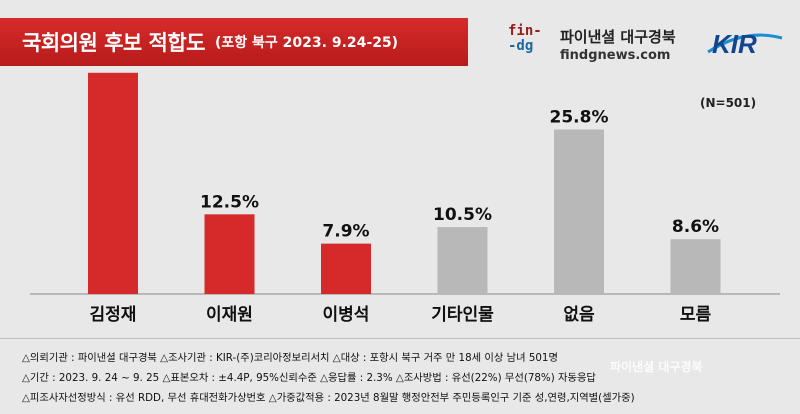 This screenshot has width=800, height=414. What do you see at coordinates (521, 46) in the screenshot?
I see `logo-line-2: -dg` at bounding box center [521, 46].